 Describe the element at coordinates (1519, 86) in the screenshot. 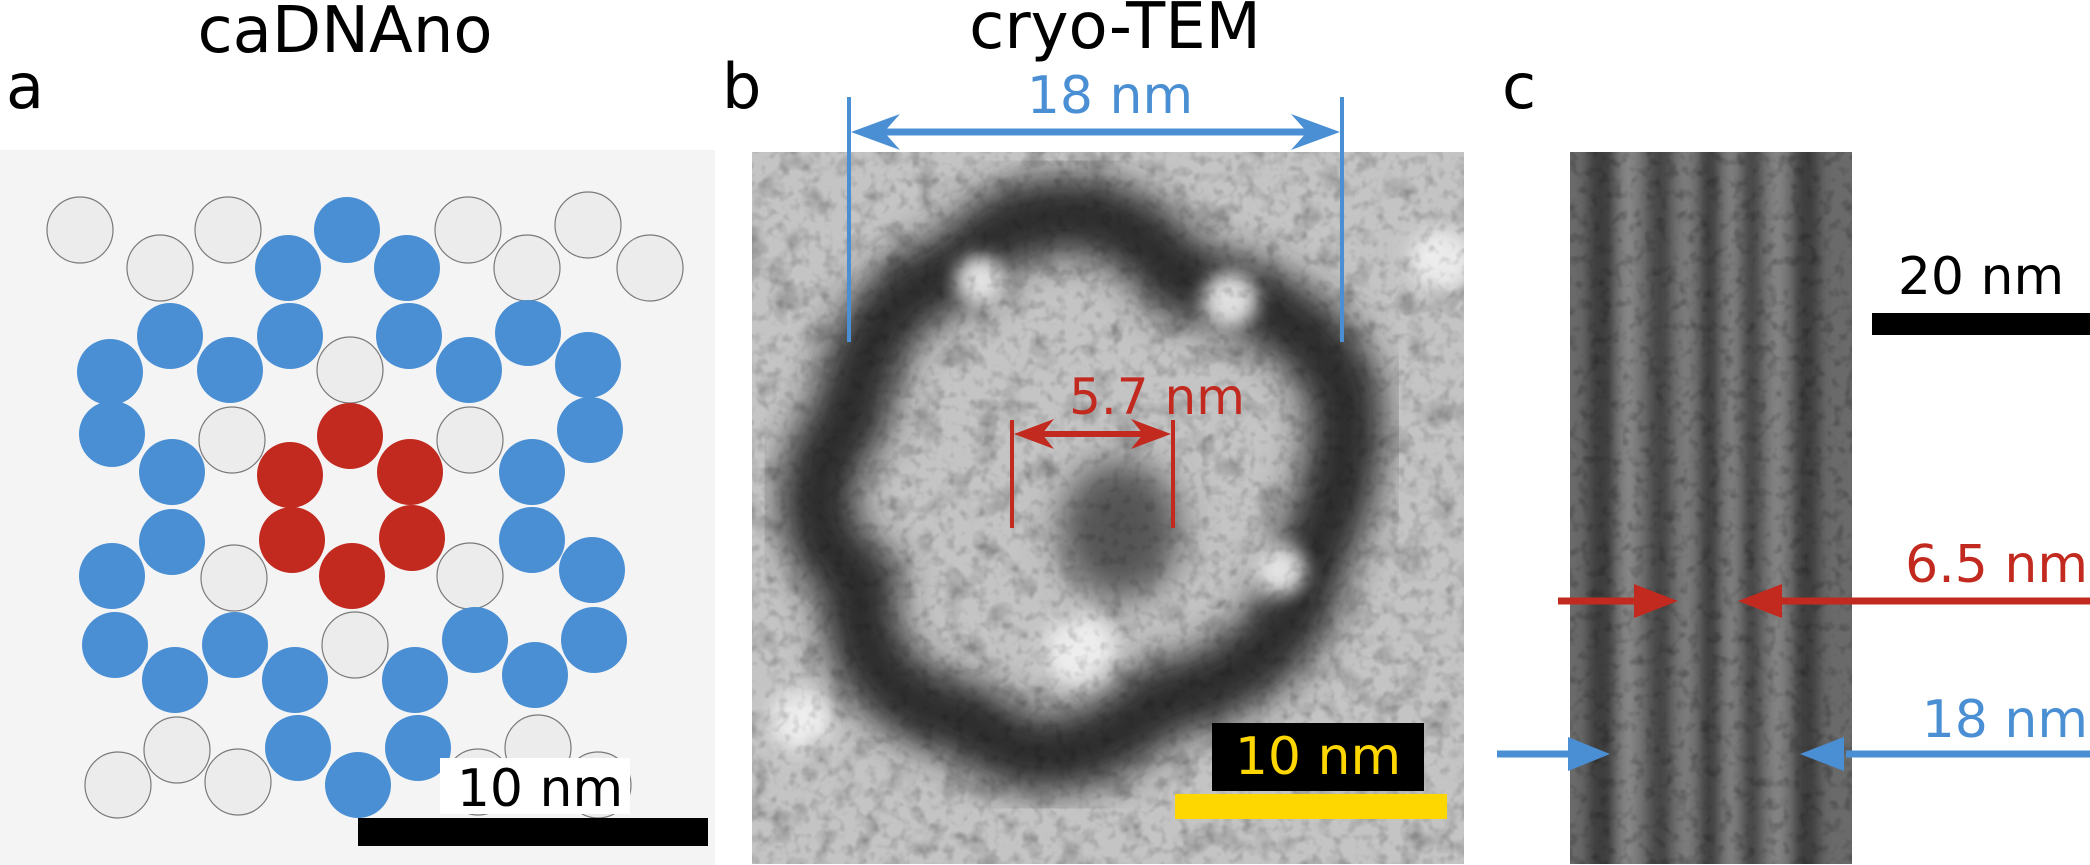

I see `panel-c-letter: c` at that location.